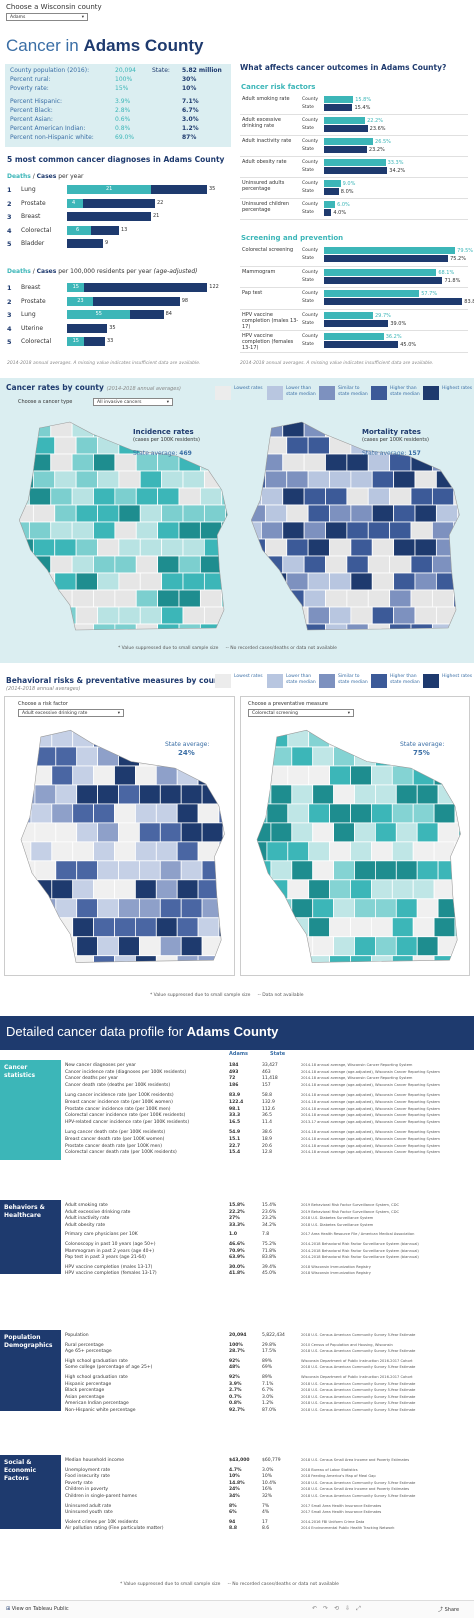  What do you see at coordinates (352, 527) in the screenshot?
I see `mortality-map` at bounding box center [352, 527].